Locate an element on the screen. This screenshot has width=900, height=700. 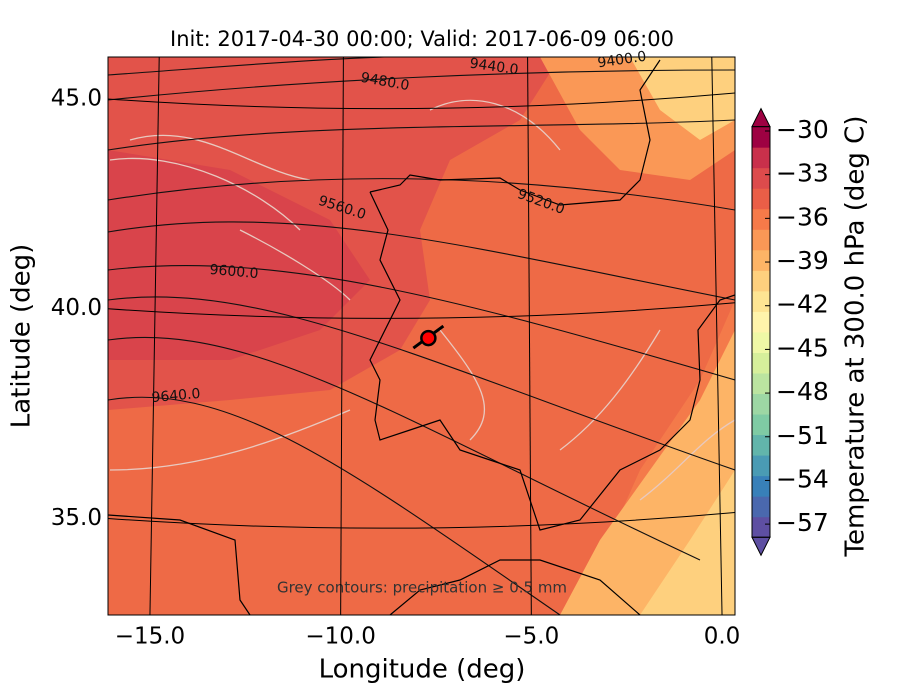
y-axis-label: Latitude (deg) is located at coordinates (22, 336).